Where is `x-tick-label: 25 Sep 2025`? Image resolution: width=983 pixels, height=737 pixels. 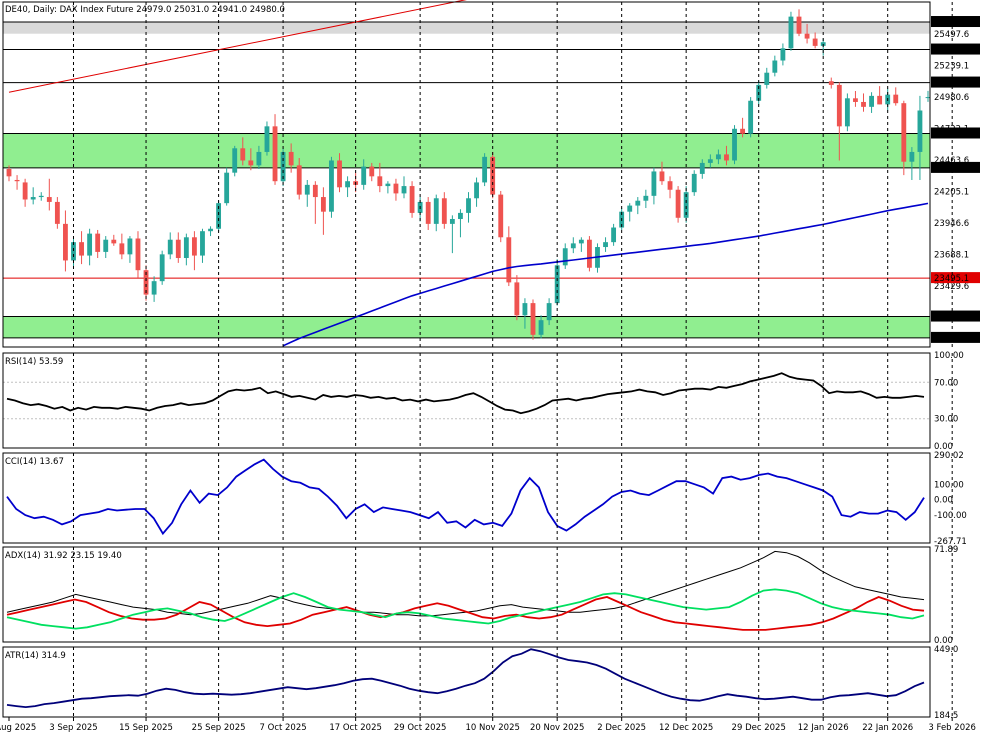 x-tick-label: 25 Sep 2025 is located at coordinates (219, 728).